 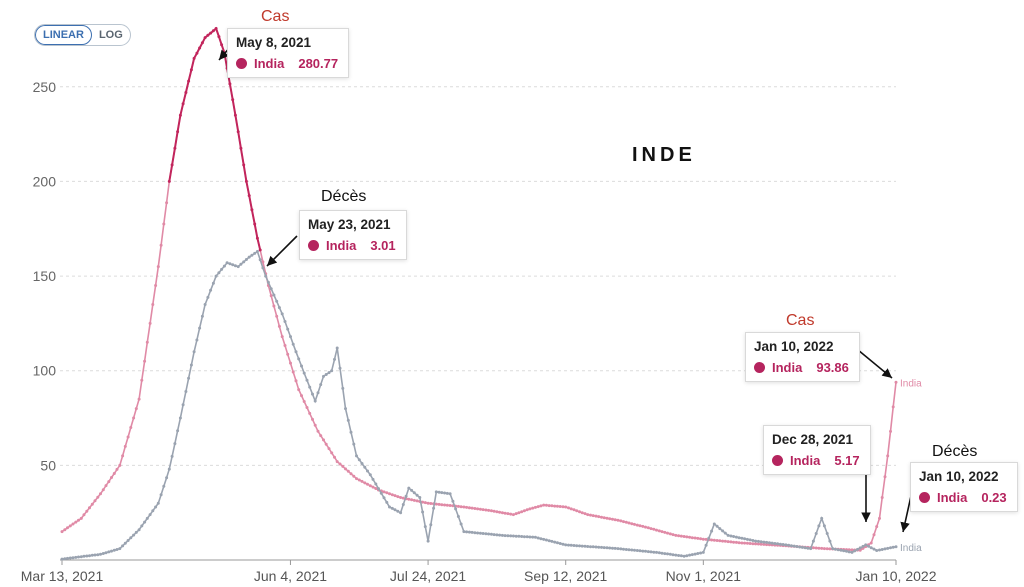 What do you see at coordinates (847, 460) in the screenshot?
I see `tooltip-value: 5.17` at bounding box center [847, 460].